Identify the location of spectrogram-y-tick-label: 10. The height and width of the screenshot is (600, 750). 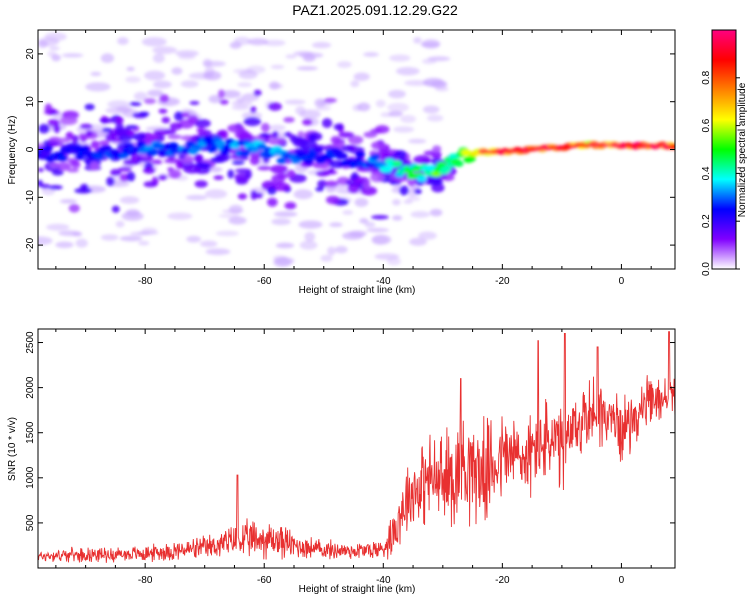
(30, 102).